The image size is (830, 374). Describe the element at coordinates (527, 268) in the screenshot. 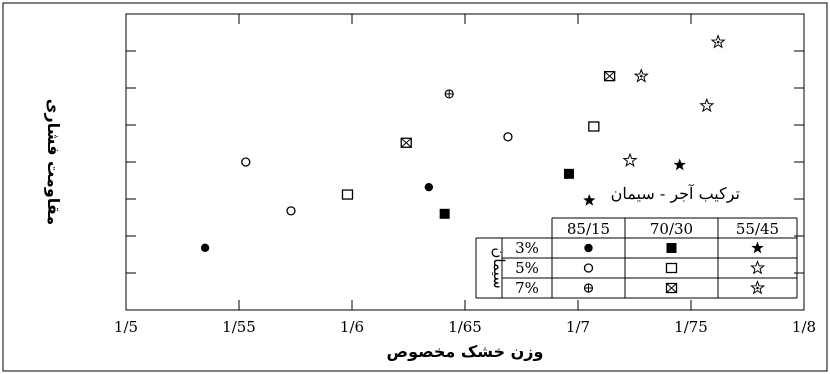

I see `legend-row-label: 5%` at that location.